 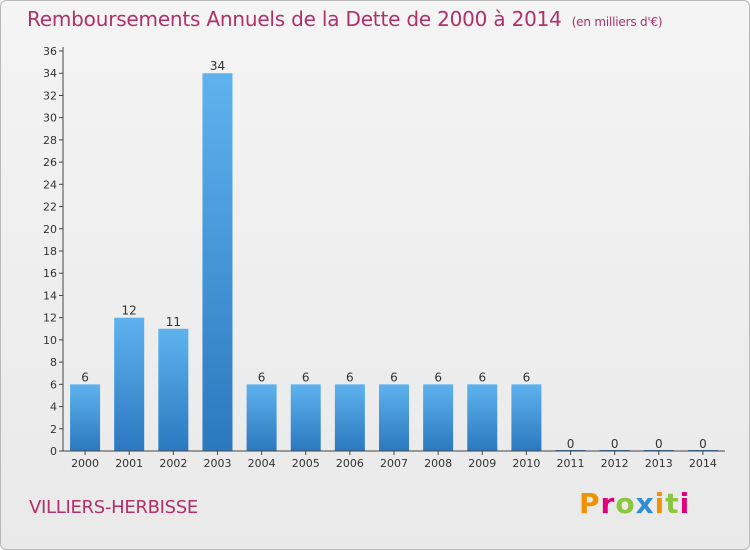 I want to click on x-tick-label-2008: 2008, so click(x=438, y=463).